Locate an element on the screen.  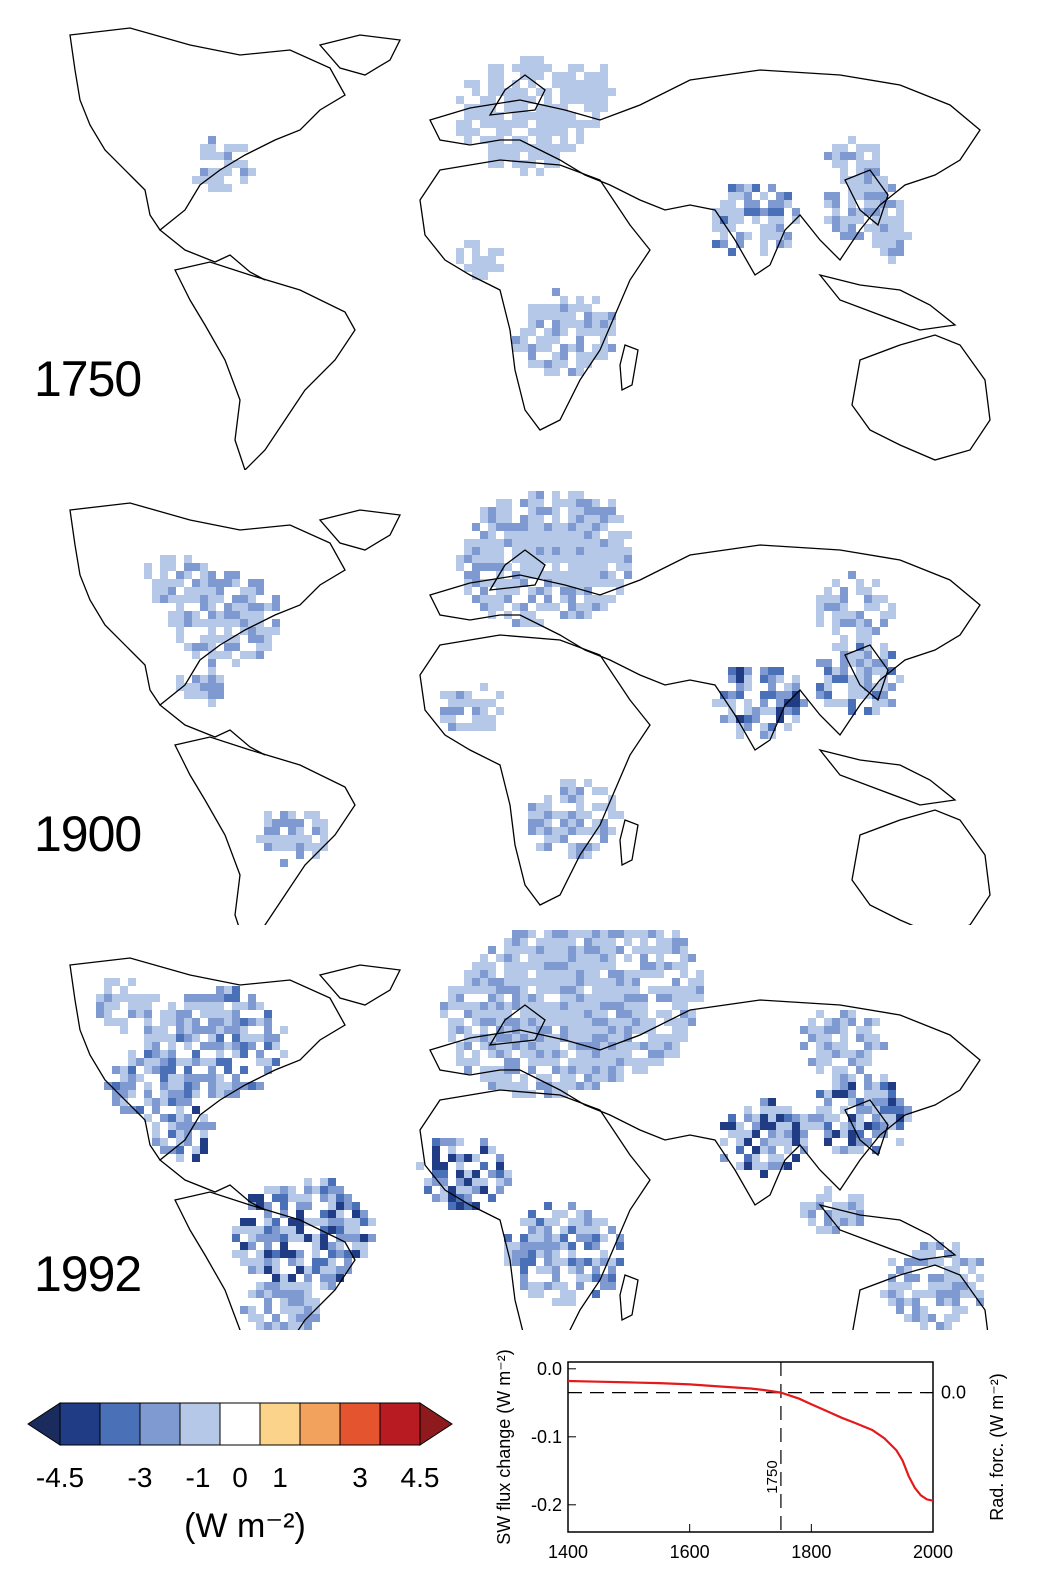
colorbar-svg: -4.5 -3 -1 0 1 3 4.5 (W m⁻²) is located at coordinates (240, 1473).